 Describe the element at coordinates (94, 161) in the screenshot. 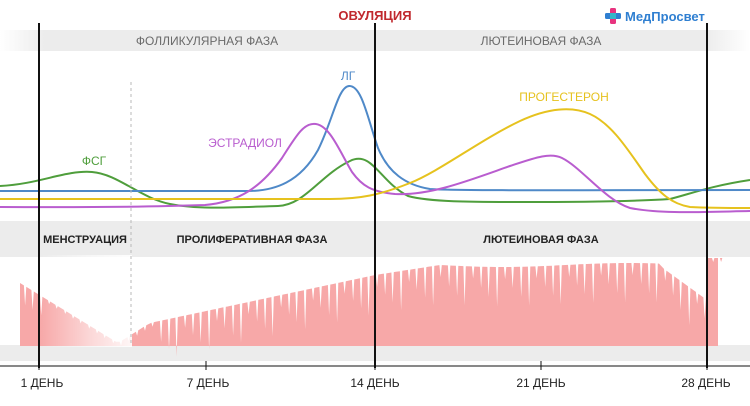

I see `fsh-label: ФСГ` at that location.